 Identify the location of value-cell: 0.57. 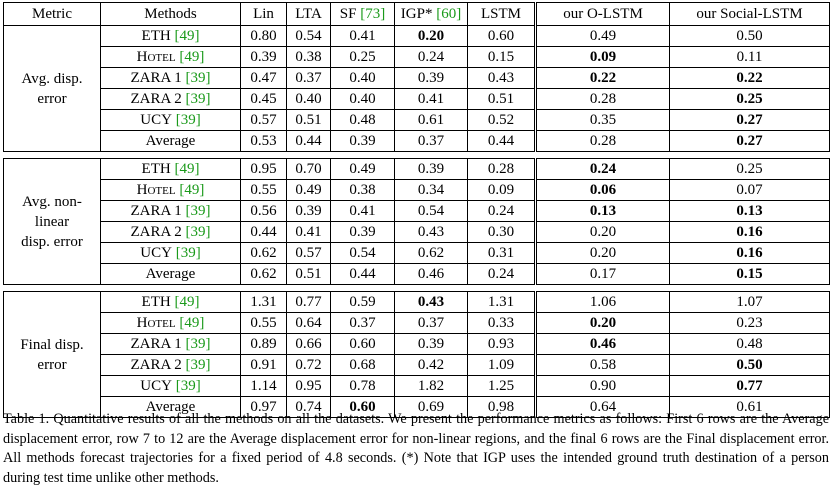
(263, 120).